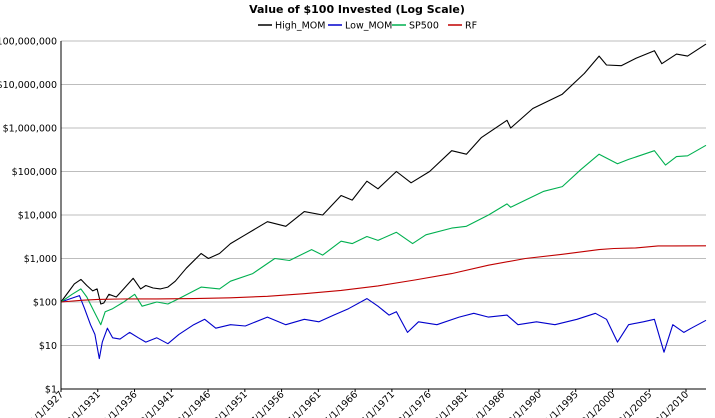  I want to click on y-tick-label: $1, so click(51, 390).